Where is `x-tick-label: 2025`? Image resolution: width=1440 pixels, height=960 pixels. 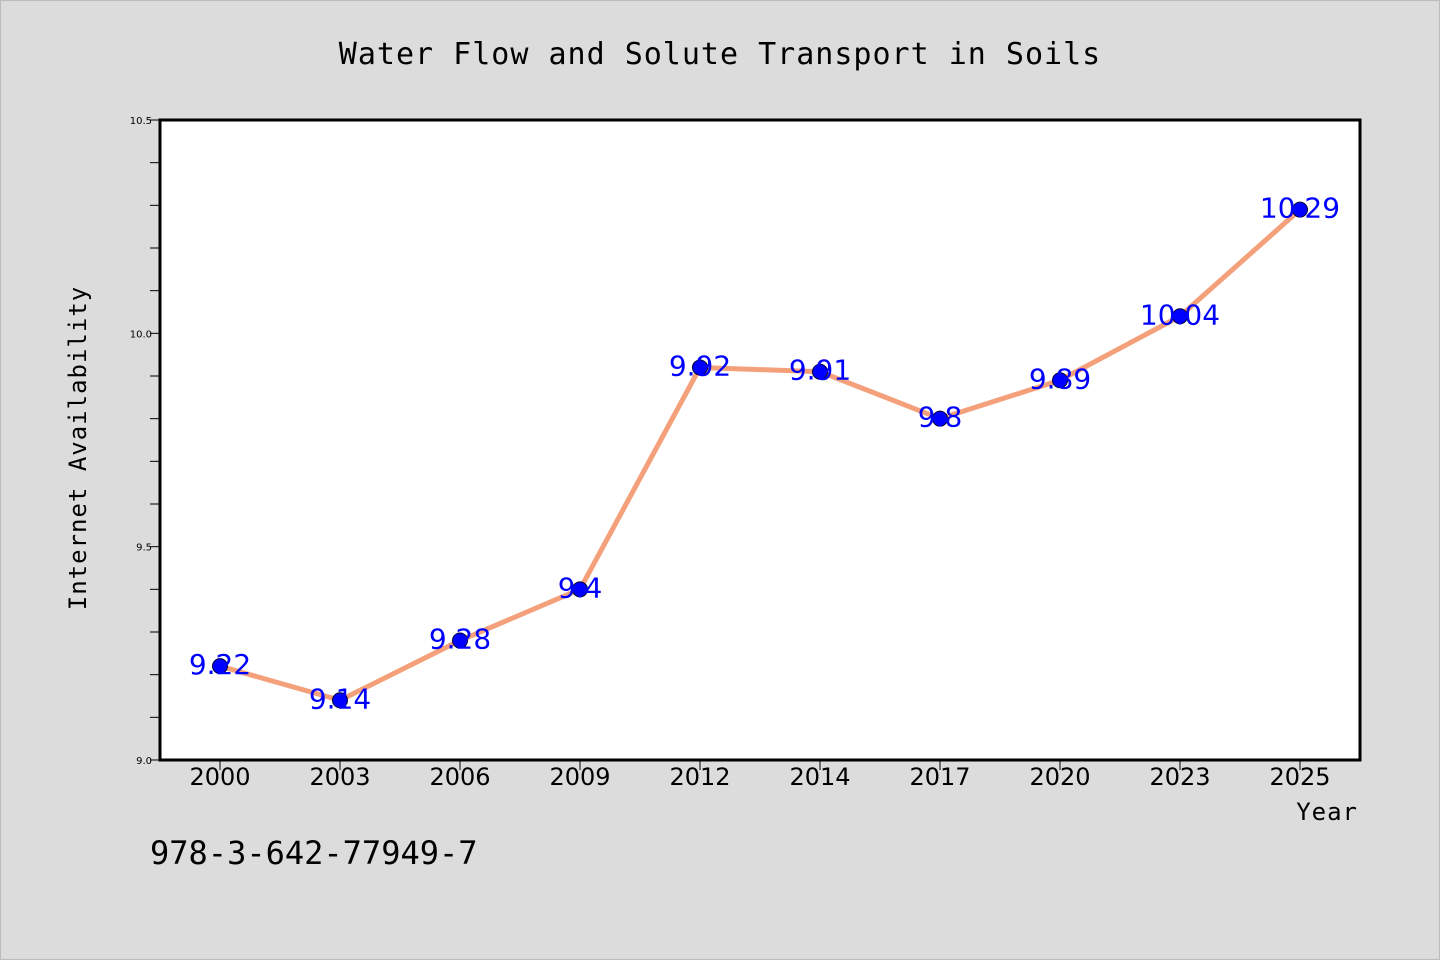 x-tick-label: 2025 is located at coordinates (1299, 777).